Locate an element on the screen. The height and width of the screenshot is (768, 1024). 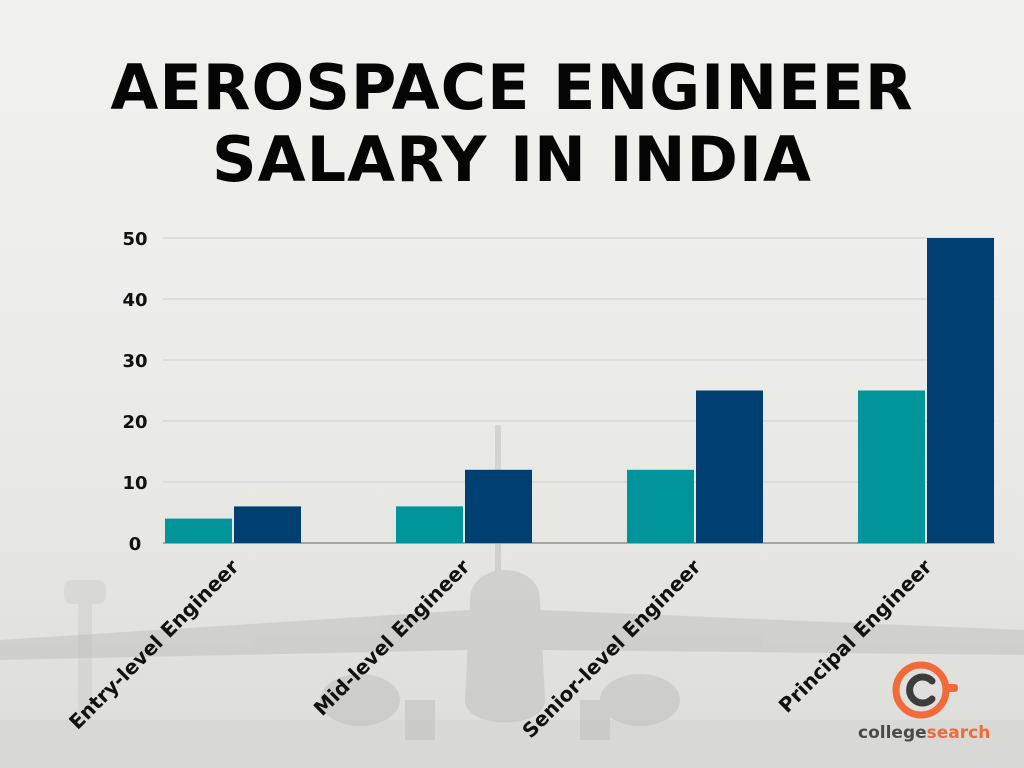
collegesearch-logo: collegesearch is located at coordinates (924, 705).